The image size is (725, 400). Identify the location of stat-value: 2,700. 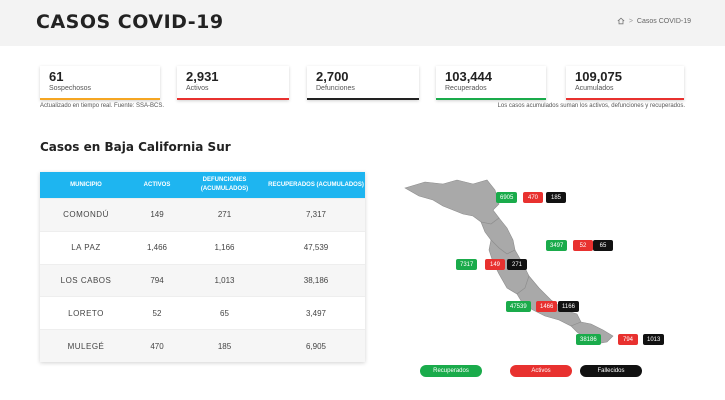
(332, 76).